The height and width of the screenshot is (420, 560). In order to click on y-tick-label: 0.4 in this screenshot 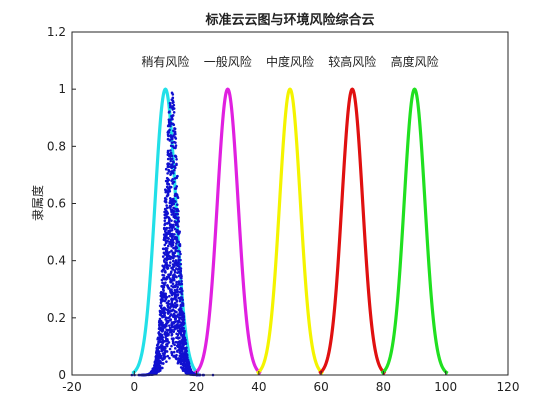, I will do `click(56, 261)`.